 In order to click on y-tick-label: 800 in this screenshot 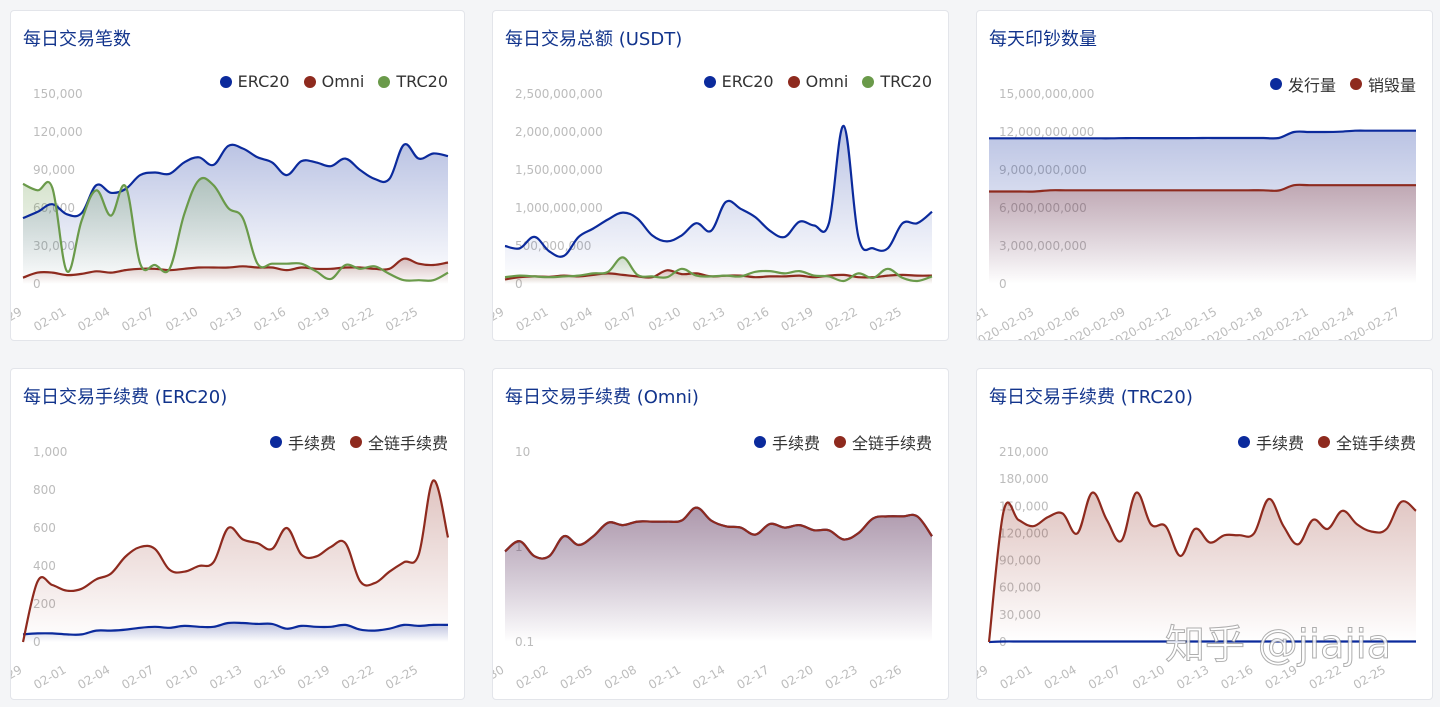, I will do `click(44, 490)`.